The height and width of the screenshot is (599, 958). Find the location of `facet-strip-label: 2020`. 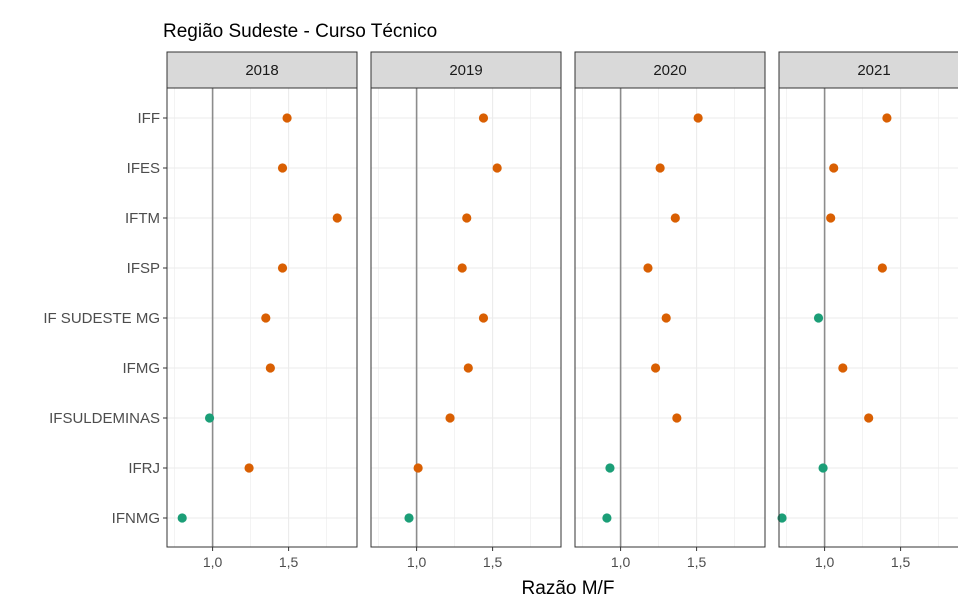

facet-strip-label: 2020 is located at coordinates (669, 70).